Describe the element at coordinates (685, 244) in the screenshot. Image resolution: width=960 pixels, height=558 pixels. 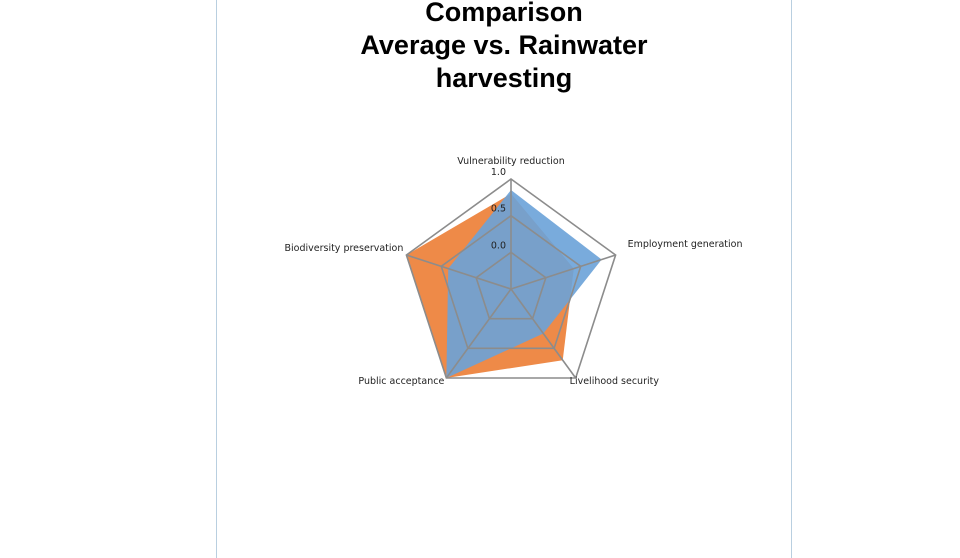
I see `category-label: Employment generation` at that location.